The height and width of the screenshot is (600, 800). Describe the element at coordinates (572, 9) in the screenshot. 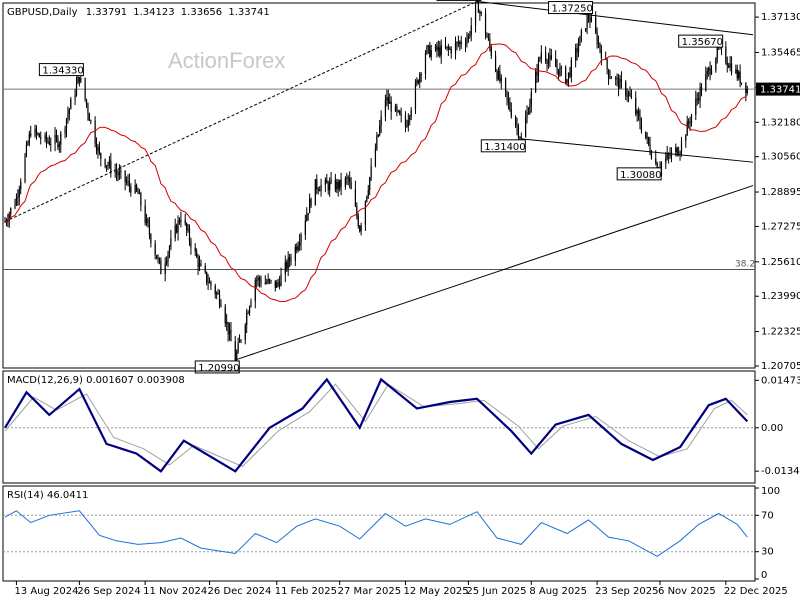

I see `price-marker-label: 1.37250` at that location.